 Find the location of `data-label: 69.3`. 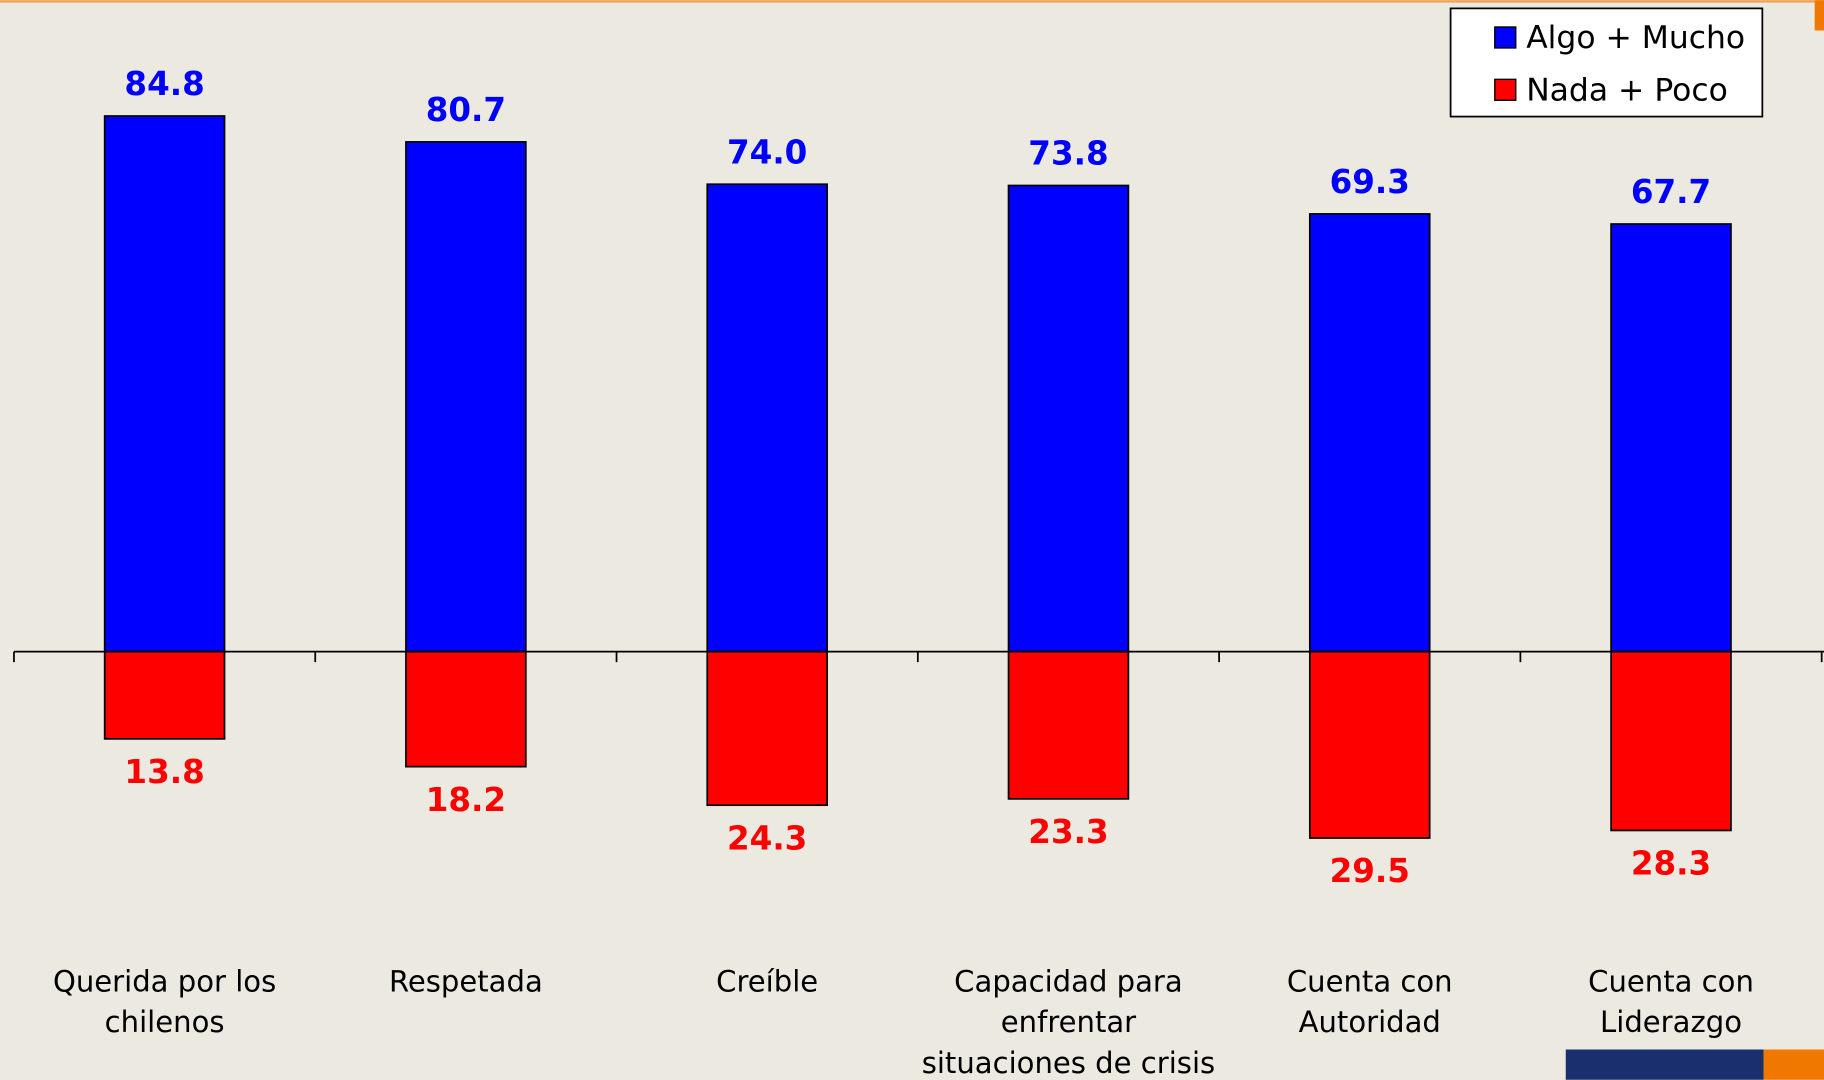

data-label: 69.3 is located at coordinates (1370, 182).